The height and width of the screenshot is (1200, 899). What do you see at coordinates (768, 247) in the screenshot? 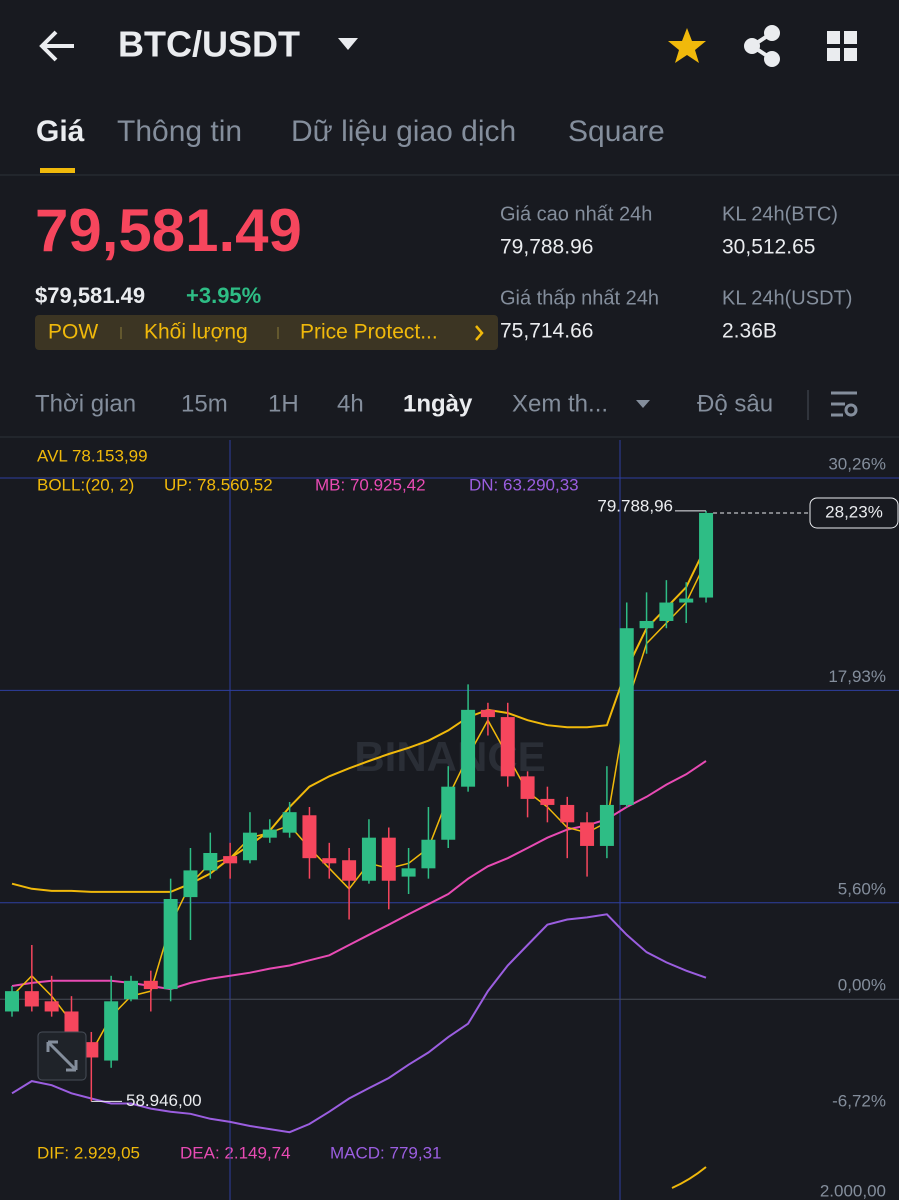
I see `stat-value: 30,512.65` at bounding box center [768, 247].